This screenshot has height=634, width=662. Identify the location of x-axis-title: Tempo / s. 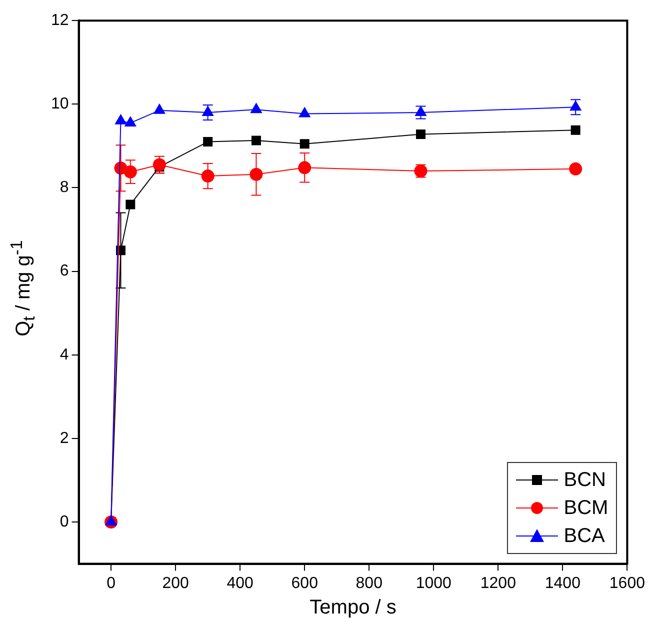
(353, 607).